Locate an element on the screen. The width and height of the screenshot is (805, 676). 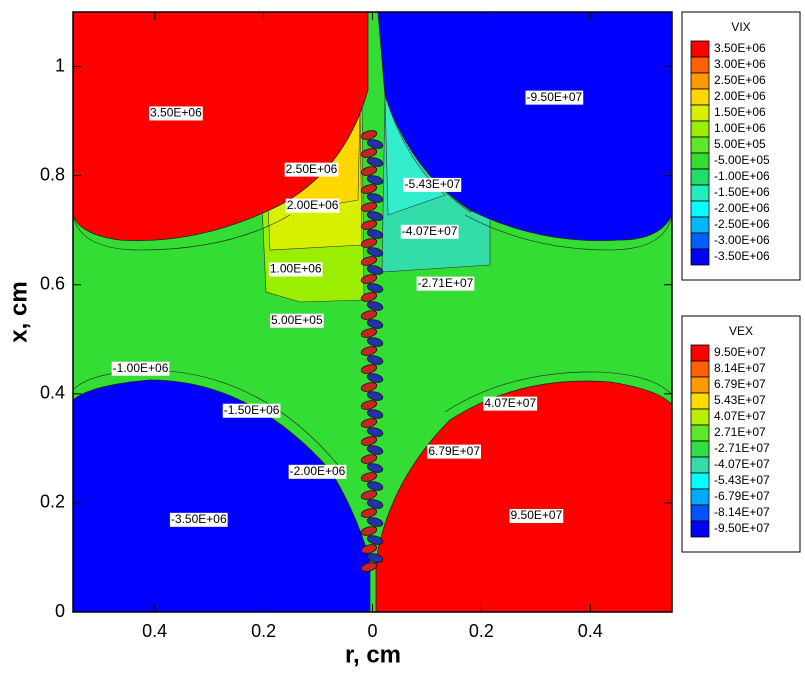
x-axis-label: r, cm is located at coordinates (373, 654).